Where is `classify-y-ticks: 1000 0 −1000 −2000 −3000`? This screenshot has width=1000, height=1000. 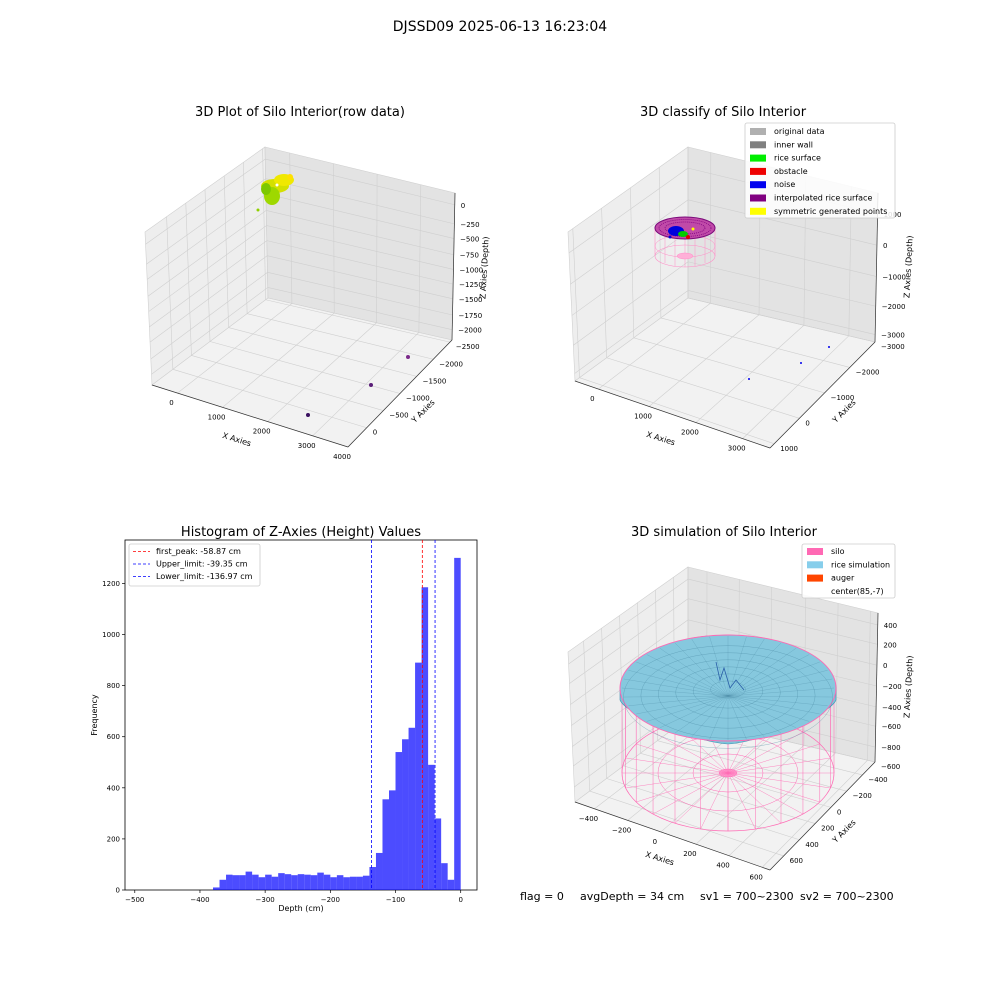
classify-y-ticks: 1000 0 −1000 −2000 −3000 is located at coordinates (842, 398).